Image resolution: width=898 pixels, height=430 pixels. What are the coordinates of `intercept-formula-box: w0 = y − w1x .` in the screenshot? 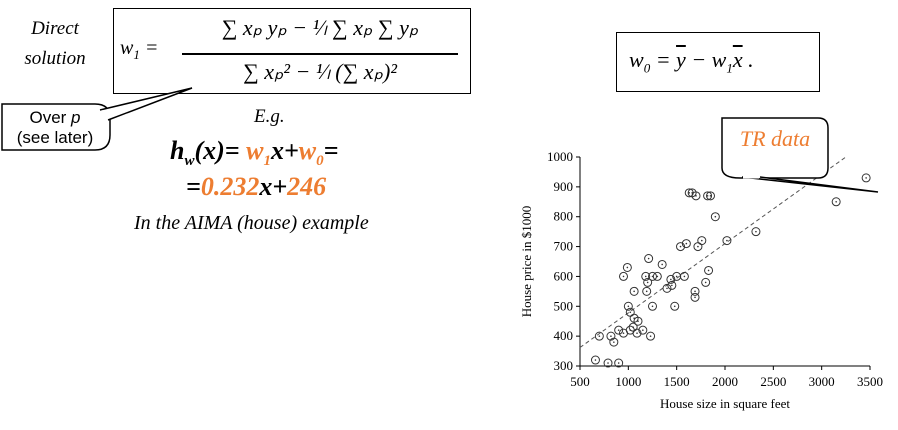 It's located at (718, 62).